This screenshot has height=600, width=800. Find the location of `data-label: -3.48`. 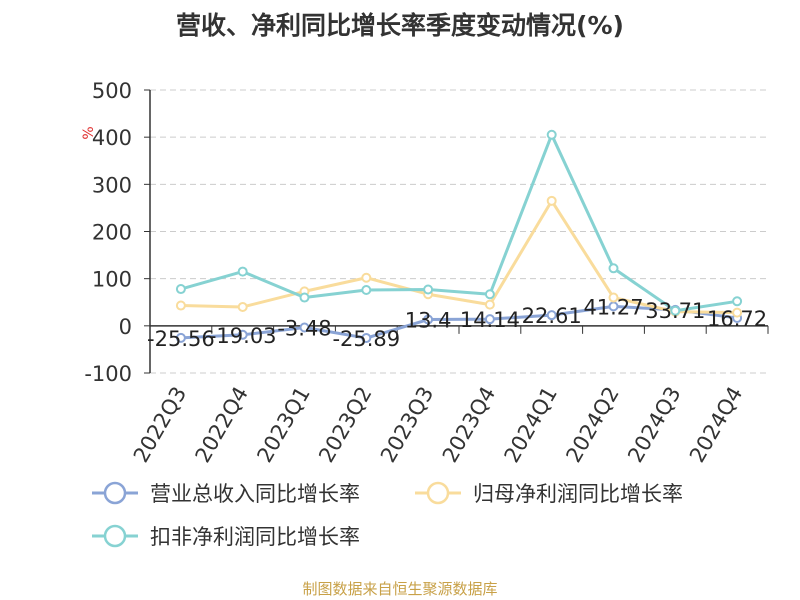

data-label: -3.48 is located at coordinates (304, 328).